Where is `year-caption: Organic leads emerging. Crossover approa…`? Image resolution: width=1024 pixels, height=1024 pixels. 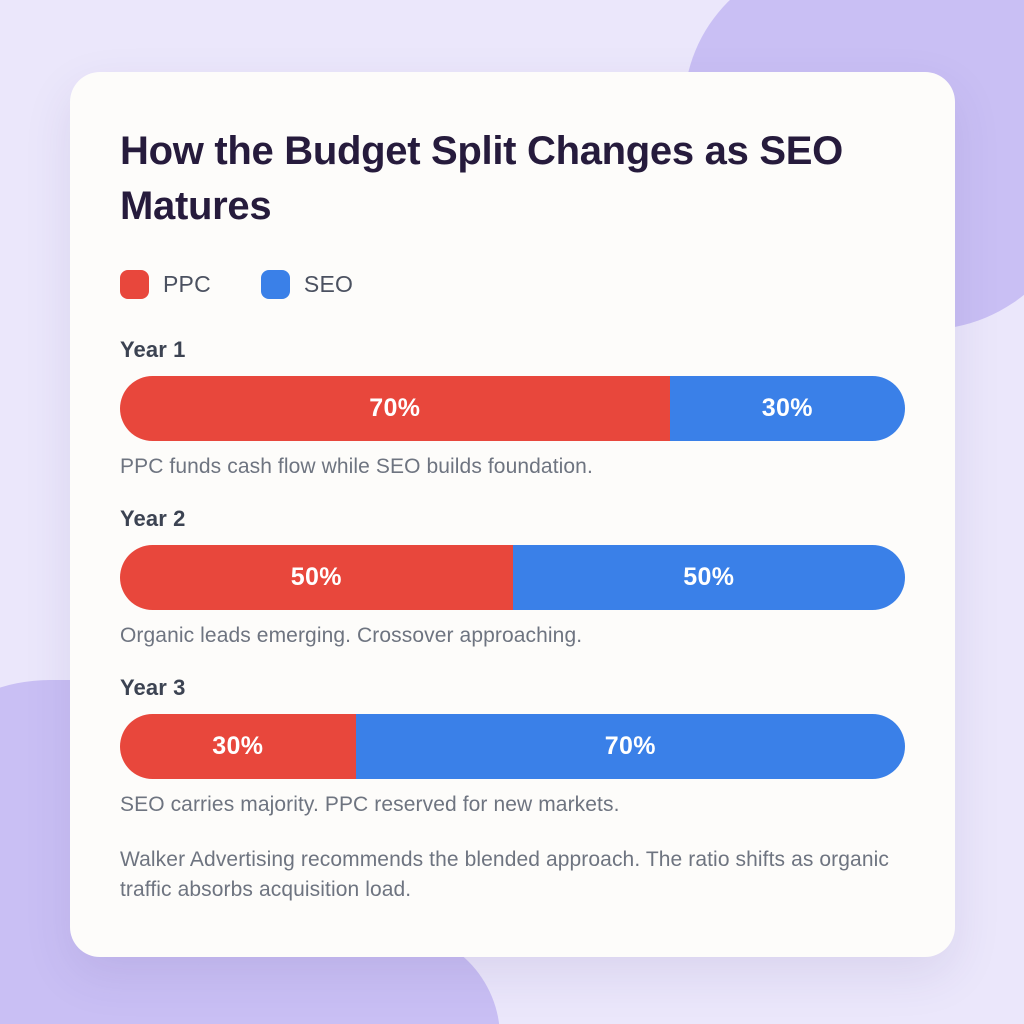
year-caption: Organic leads emerging. Crossover approa… is located at coordinates (351, 636).